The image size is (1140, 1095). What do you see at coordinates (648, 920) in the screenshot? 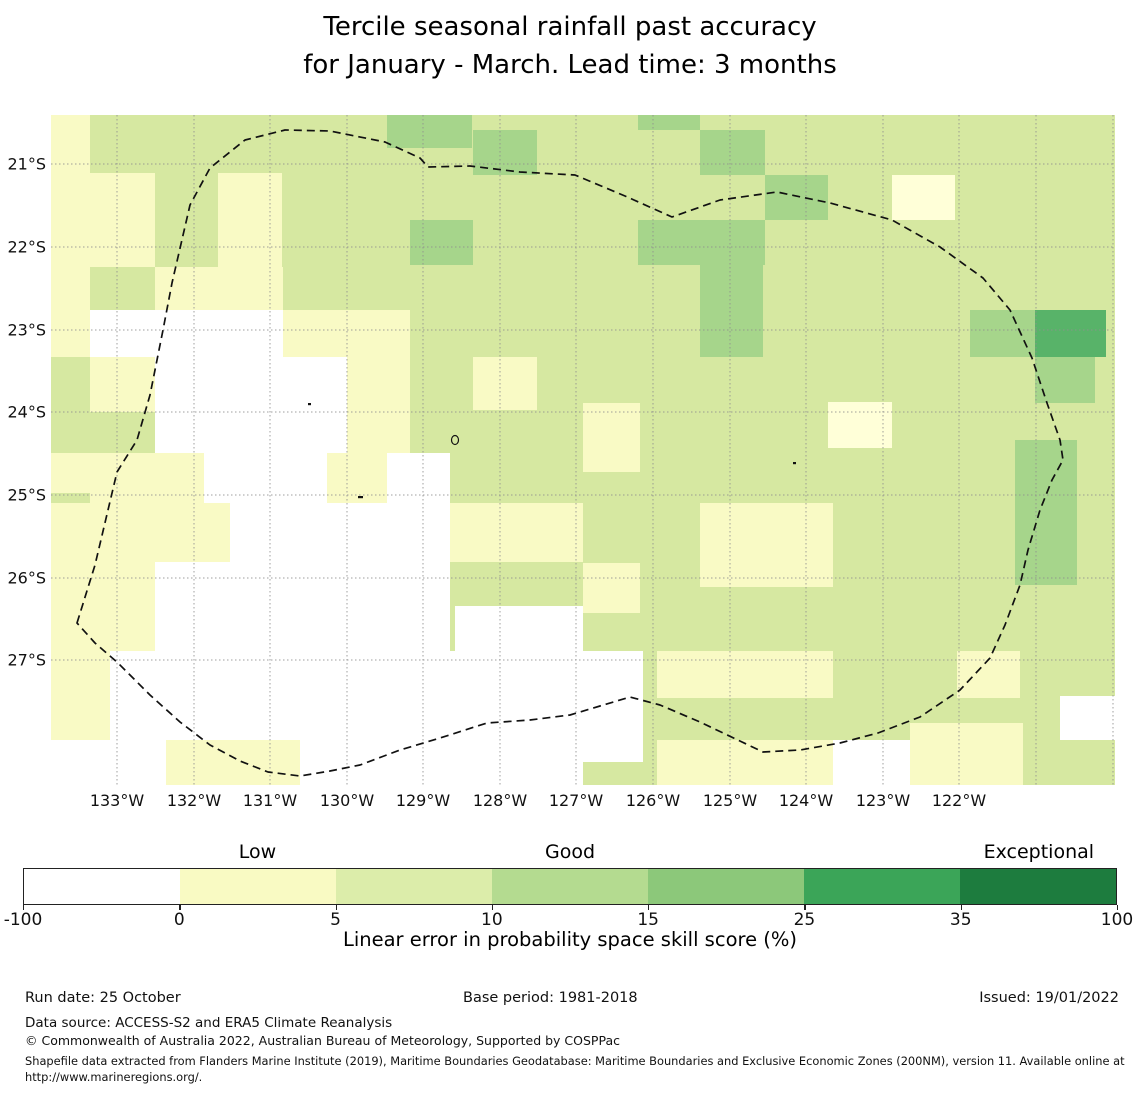
I see `colorbar-tick-label: 15` at bounding box center [648, 920].